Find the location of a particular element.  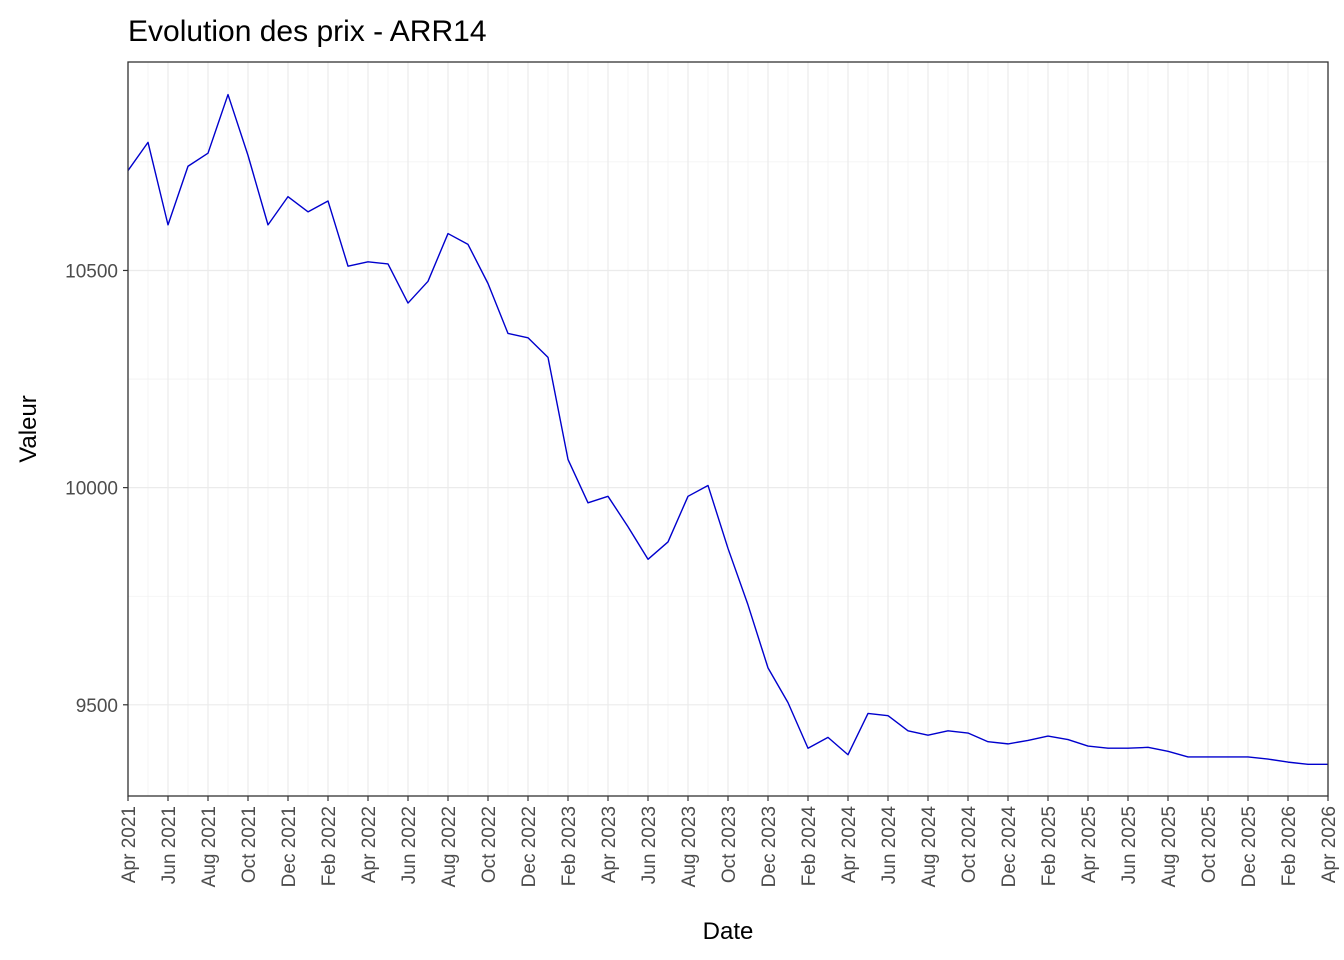

x-tick-label: Apr 2024 is located at coordinates (849, 845).